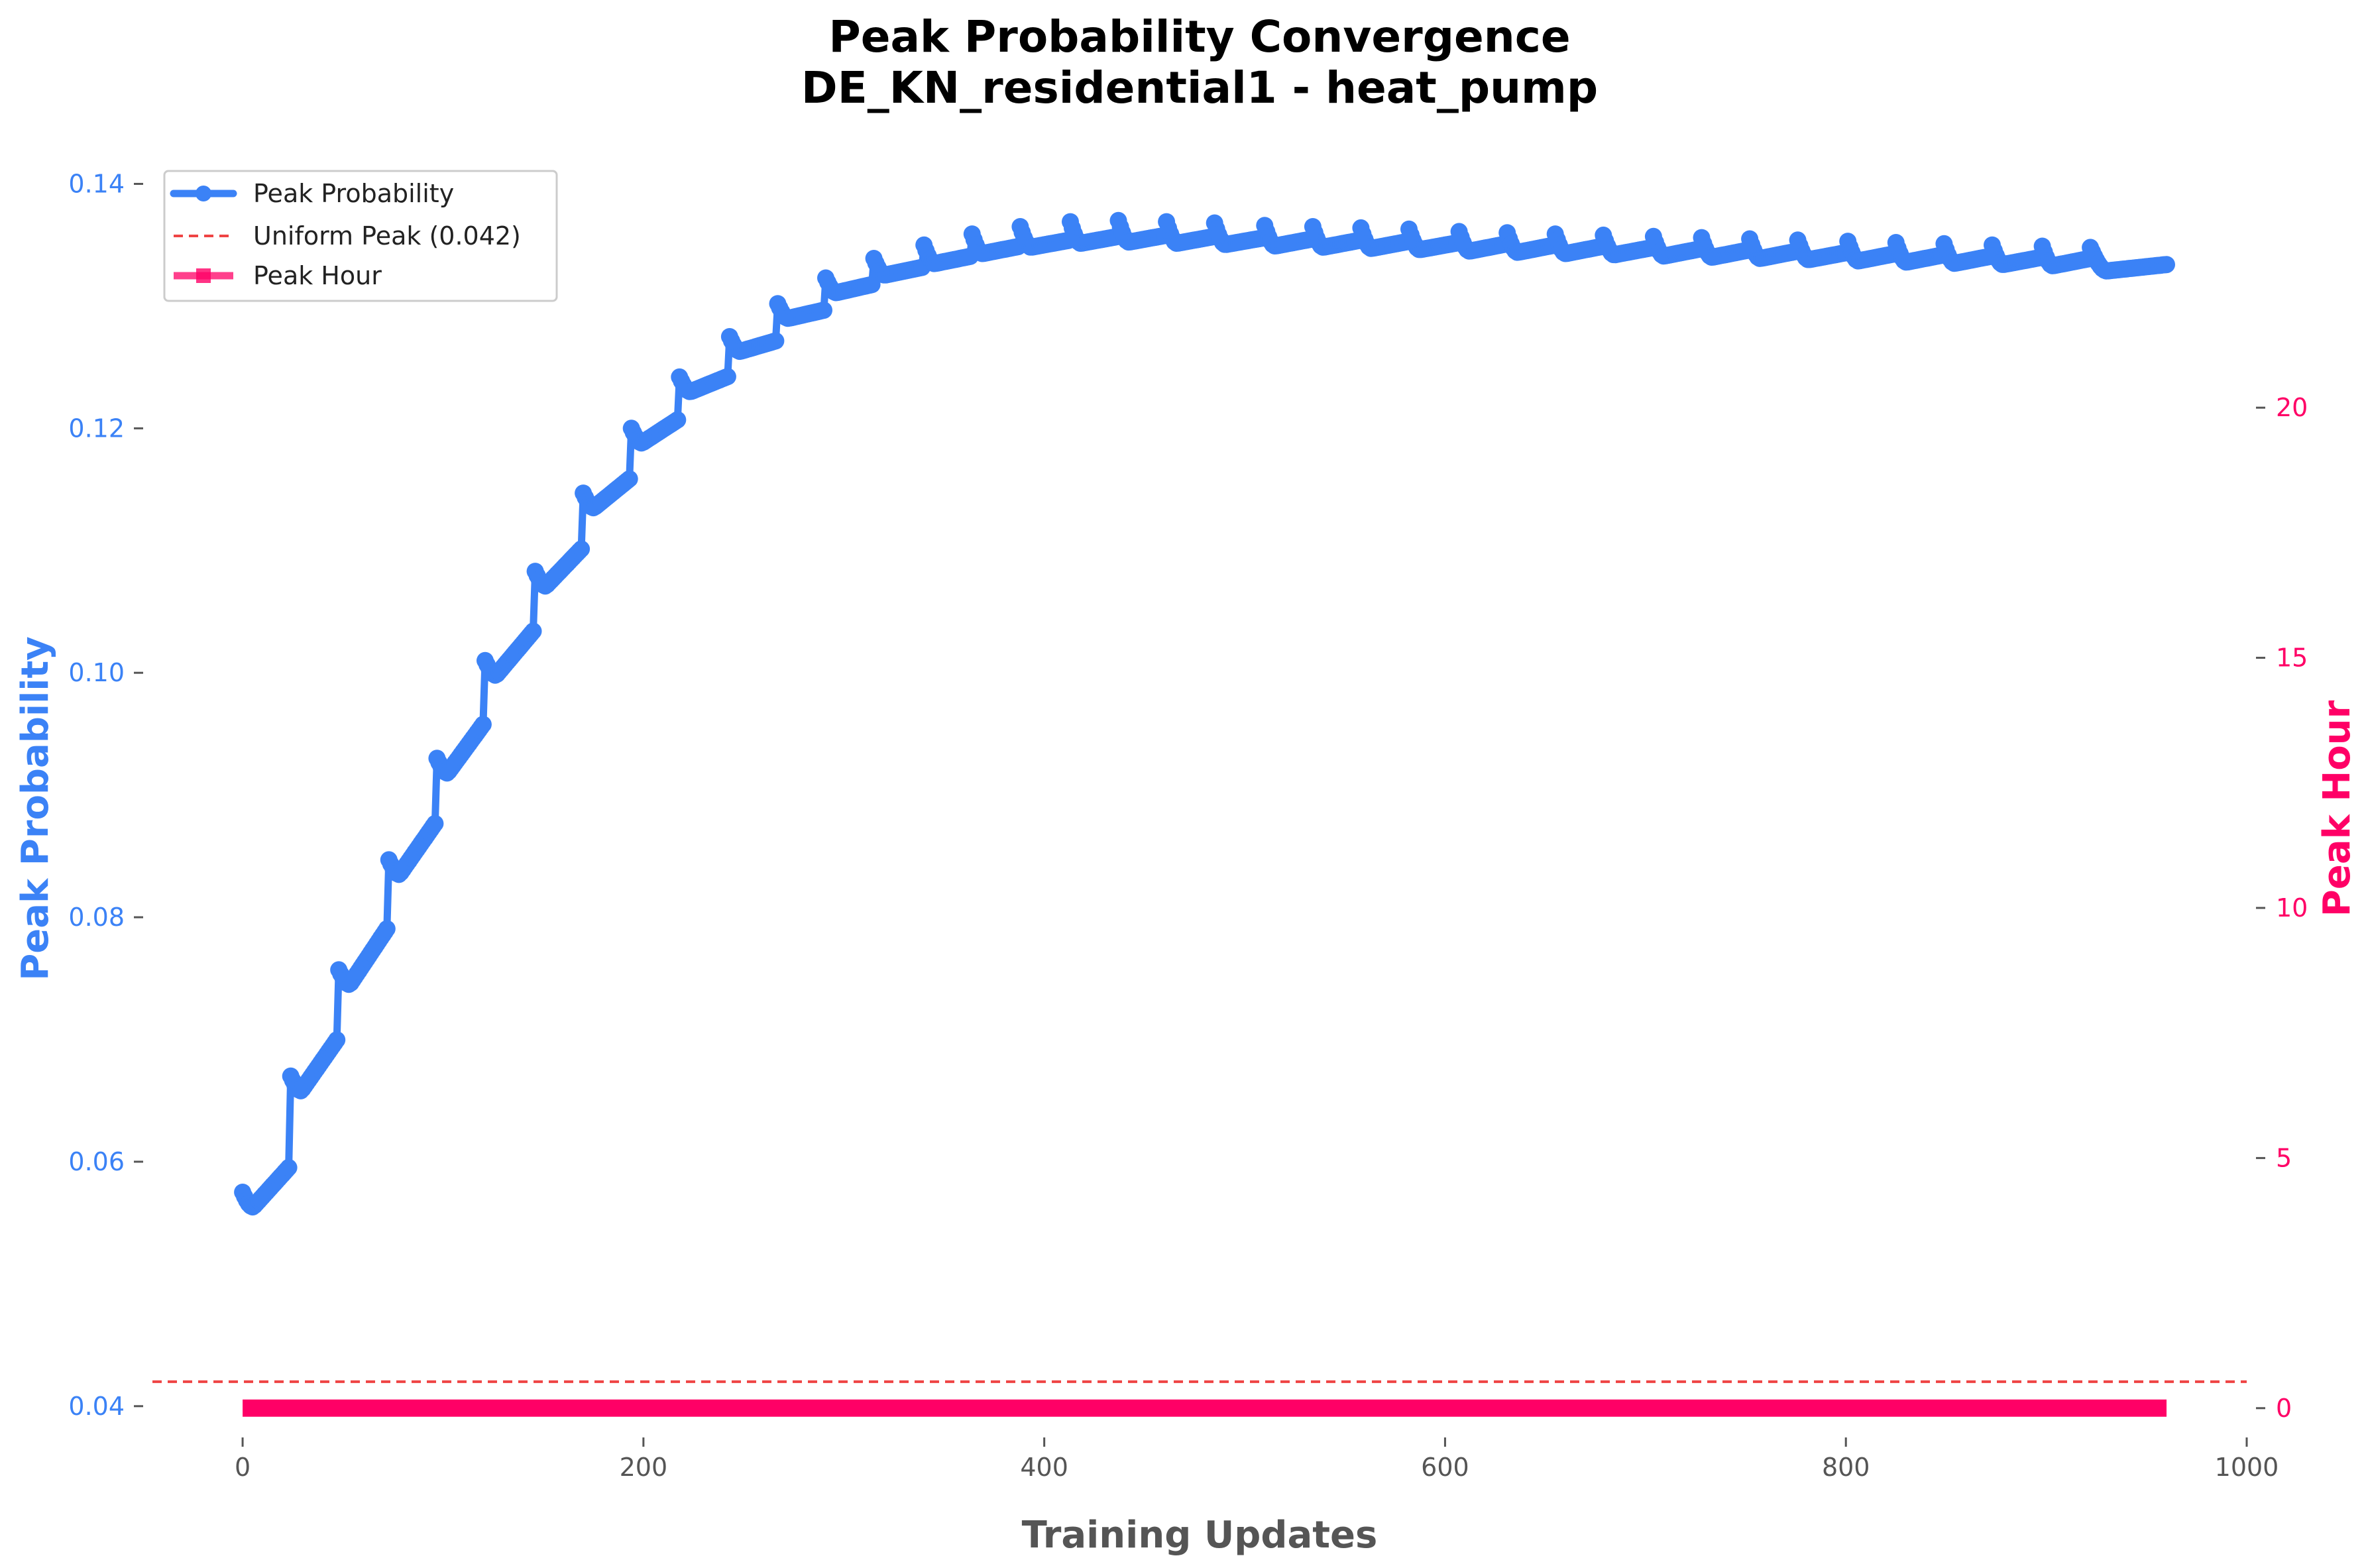  What do you see at coordinates (96, 1407) in the screenshot?
I see `y-tick-label: 0.04` at bounding box center [96, 1407].